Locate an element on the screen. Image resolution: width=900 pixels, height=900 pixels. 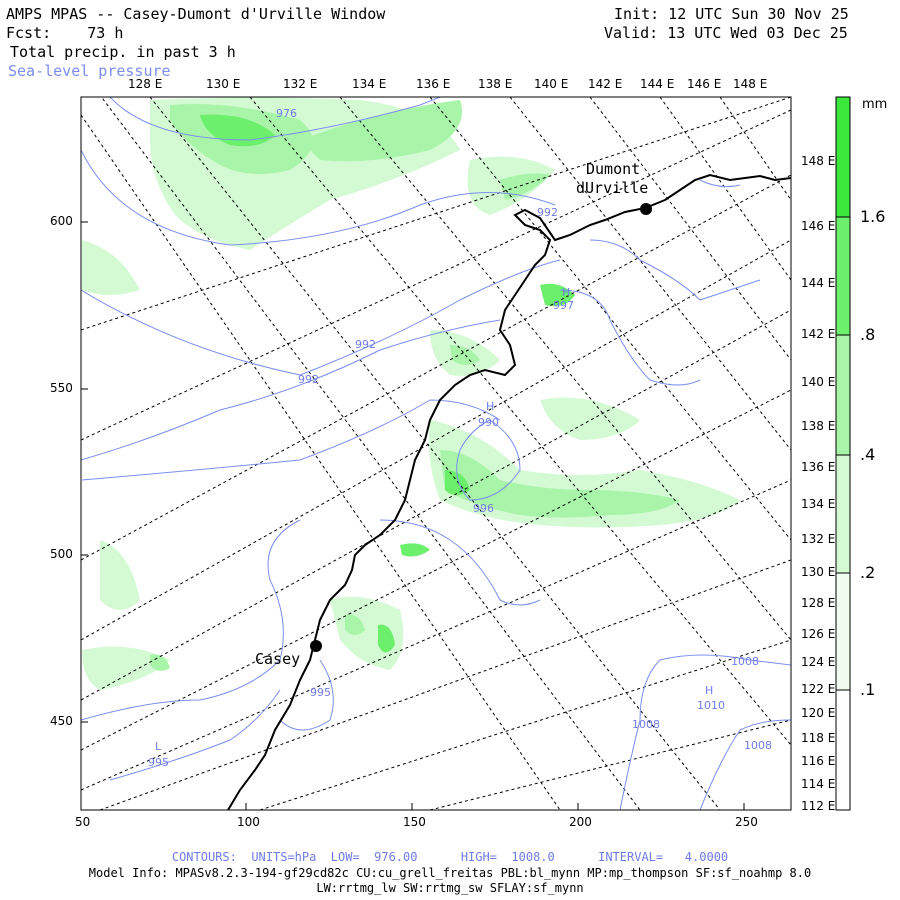
right-lon-label: 122 E is located at coordinates (818, 689).